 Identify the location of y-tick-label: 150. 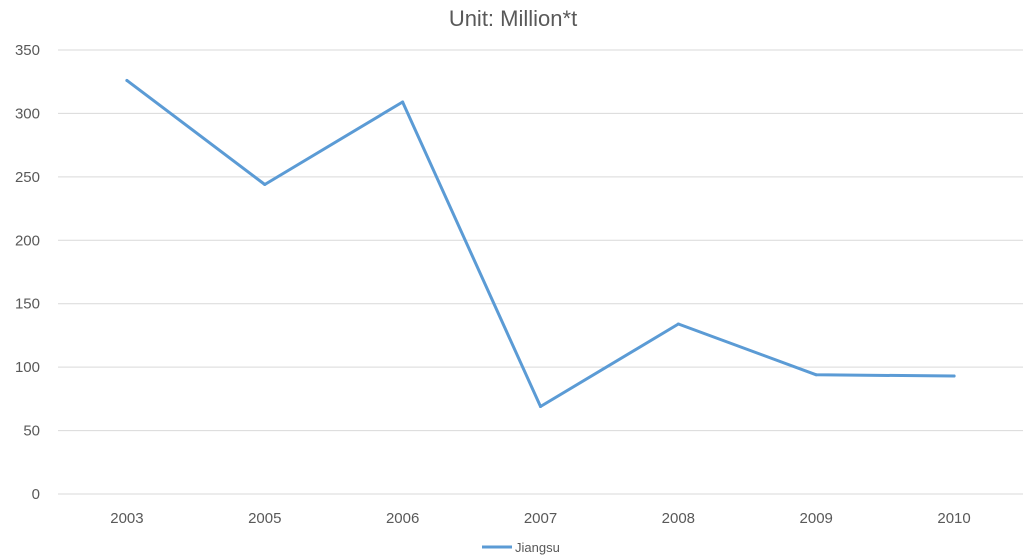
(27, 304).